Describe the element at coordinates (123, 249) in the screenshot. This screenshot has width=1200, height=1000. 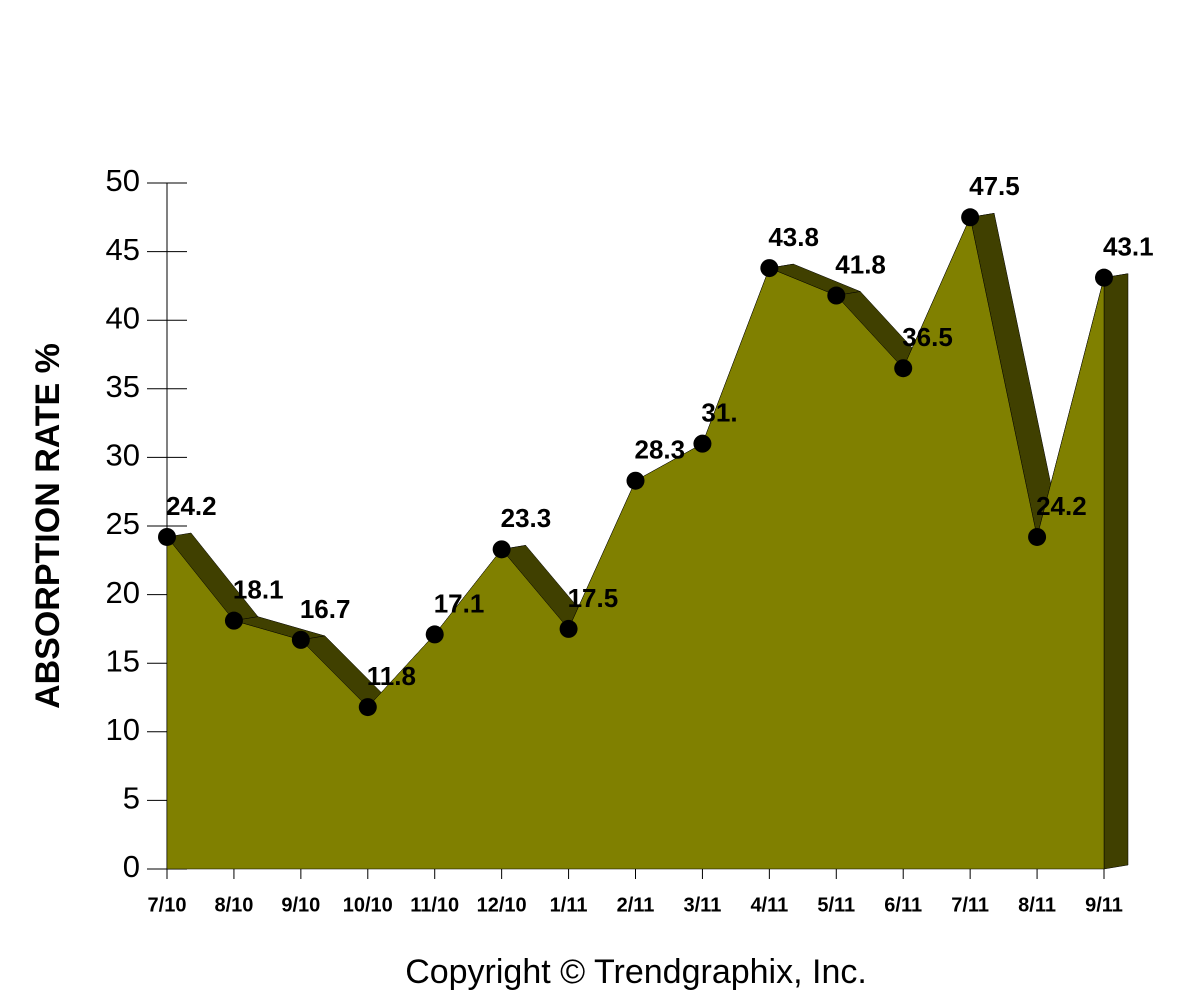
I see `y-tick-label: 45` at that location.